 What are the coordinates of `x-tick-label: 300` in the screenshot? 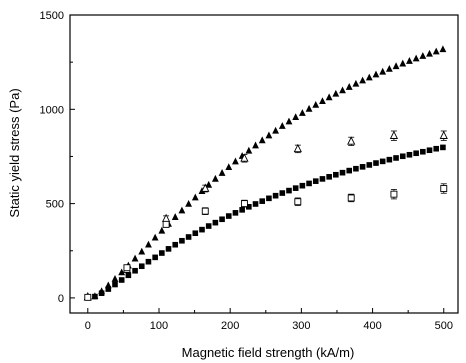 It's located at (301, 326).